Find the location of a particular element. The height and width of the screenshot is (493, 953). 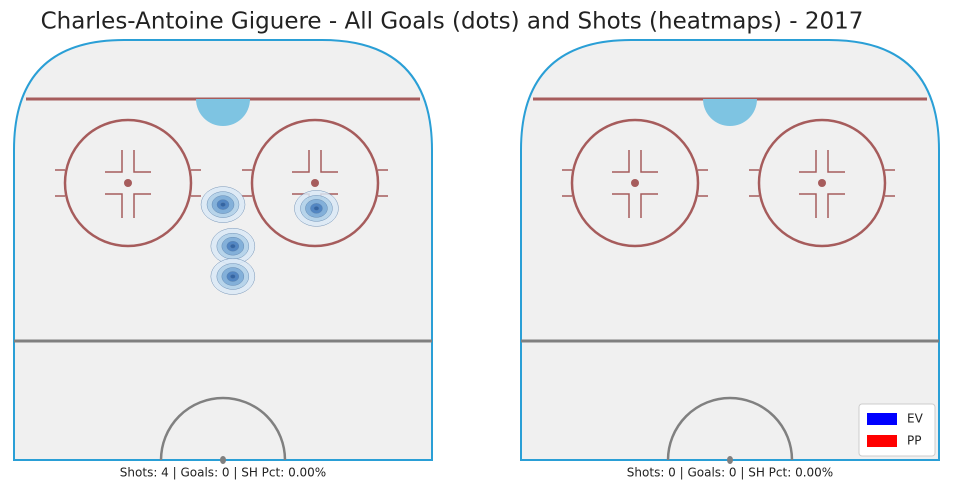

panel-caption: Shots: 0 | Goals: 0 | SH Pct: 0.00% is located at coordinates (730, 473).